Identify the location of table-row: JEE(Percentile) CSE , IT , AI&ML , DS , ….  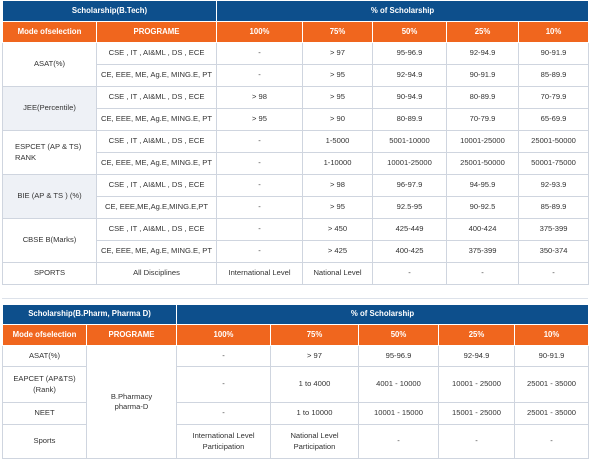
(296, 108).